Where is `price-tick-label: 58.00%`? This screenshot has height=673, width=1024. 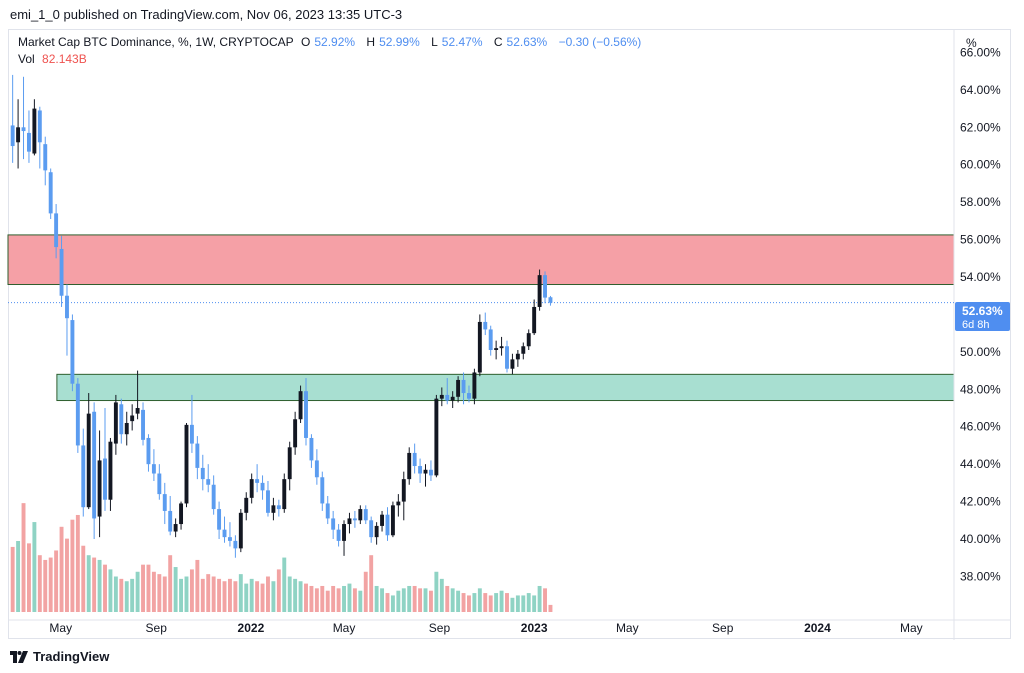 price-tick-label: 58.00% is located at coordinates (980, 202).